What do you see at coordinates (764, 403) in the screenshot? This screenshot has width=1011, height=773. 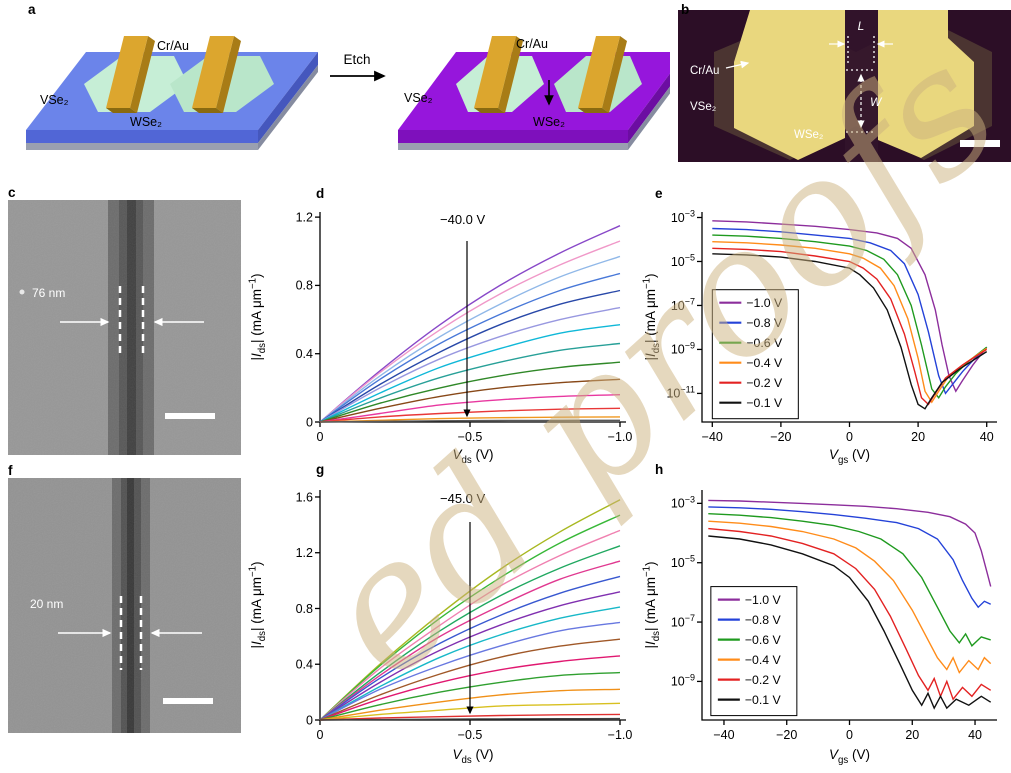 I see `legend-label: −0.1 V` at bounding box center [764, 403].